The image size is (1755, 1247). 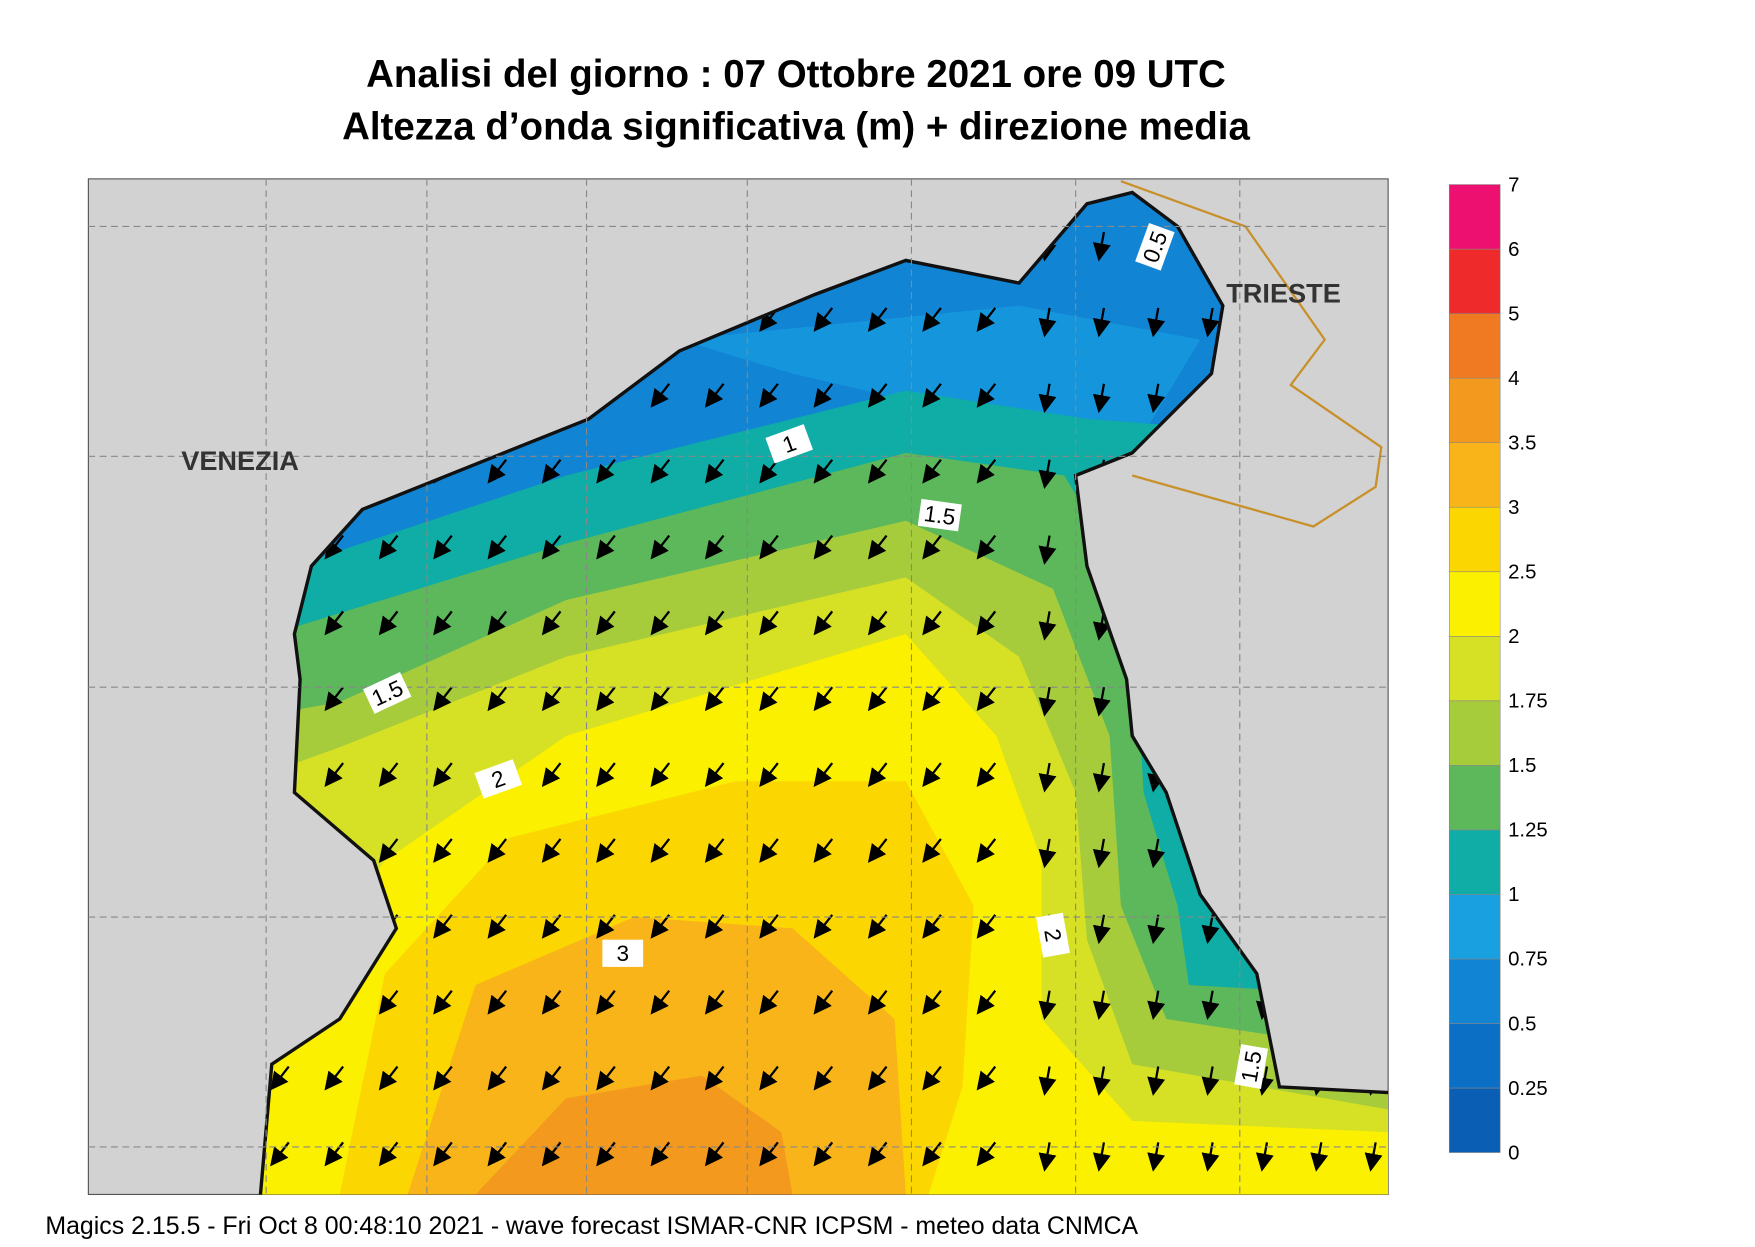 What do you see at coordinates (240, 460) in the screenshot?
I see `city-label: VENEZIA` at bounding box center [240, 460].